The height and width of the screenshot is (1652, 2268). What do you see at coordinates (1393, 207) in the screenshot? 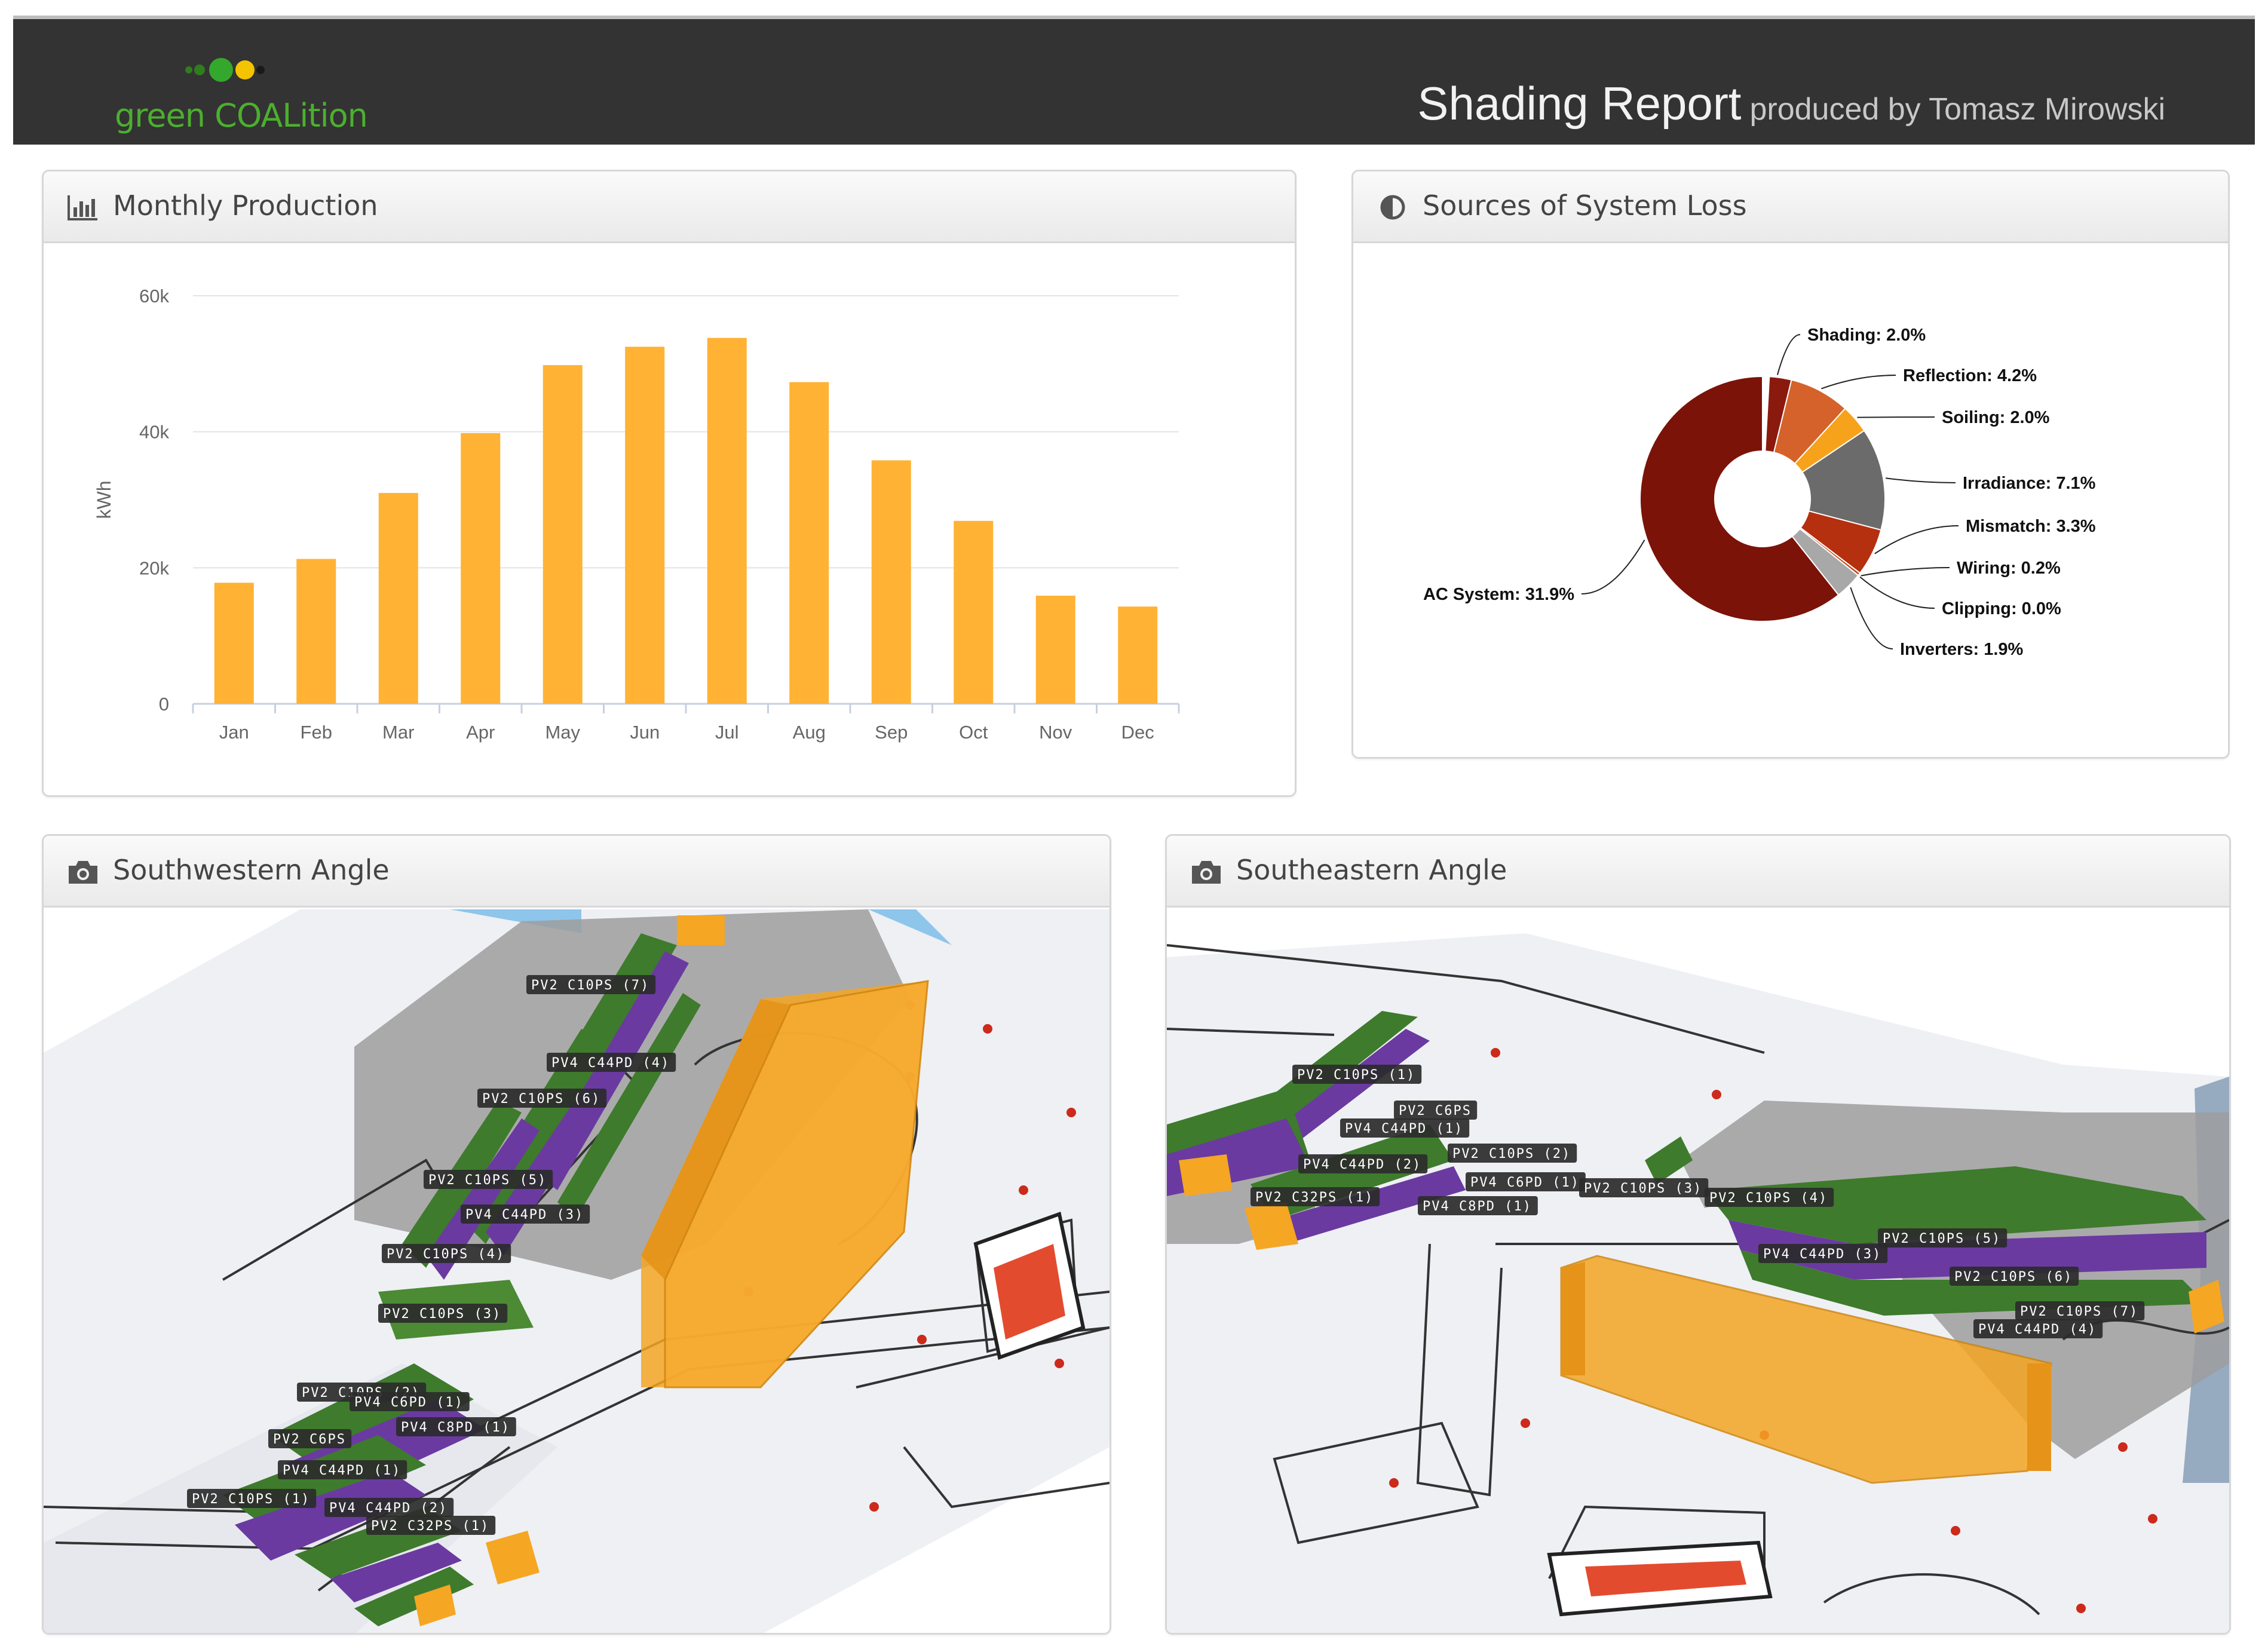
I see `half-circle-icon` at bounding box center [1393, 207].